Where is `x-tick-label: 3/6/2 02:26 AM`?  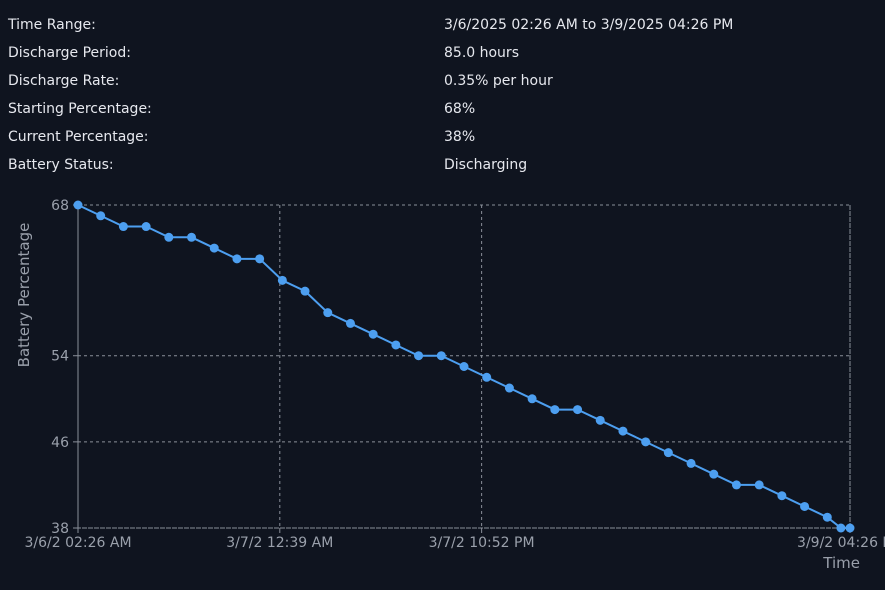
x-tick-label: 3/6/2 02:26 AM is located at coordinates (77, 543).